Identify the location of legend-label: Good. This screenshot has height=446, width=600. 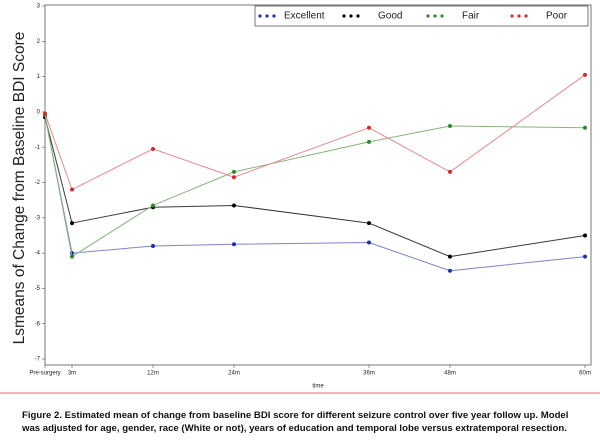
(390, 16).